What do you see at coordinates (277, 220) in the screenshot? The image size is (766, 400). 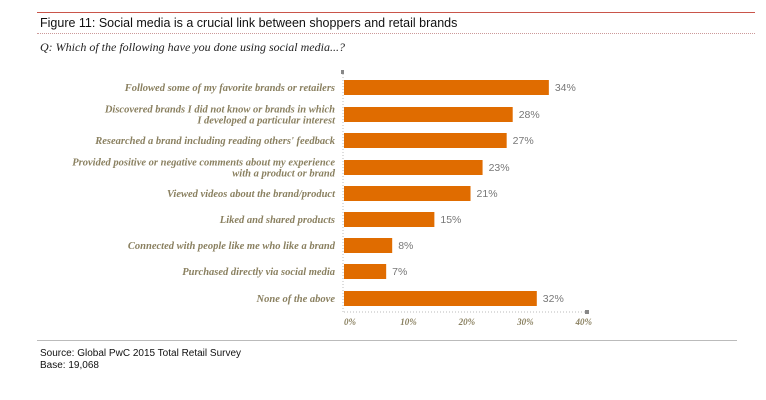 I see `category-label: Liked and shared products` at bounding box center [277, 220].